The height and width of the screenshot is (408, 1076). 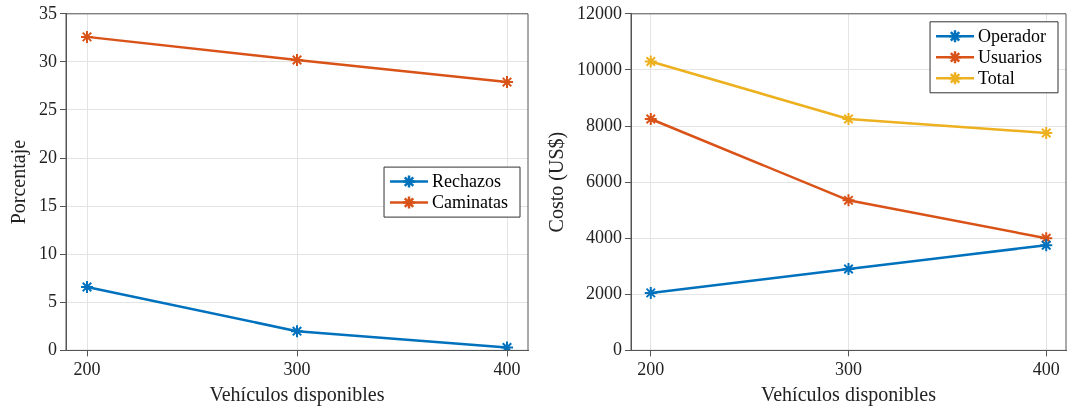 What do you see at coordinates (48, 12) in the screenshot?
I see `y-tick-label: 35` at bounding box center [48, 12].